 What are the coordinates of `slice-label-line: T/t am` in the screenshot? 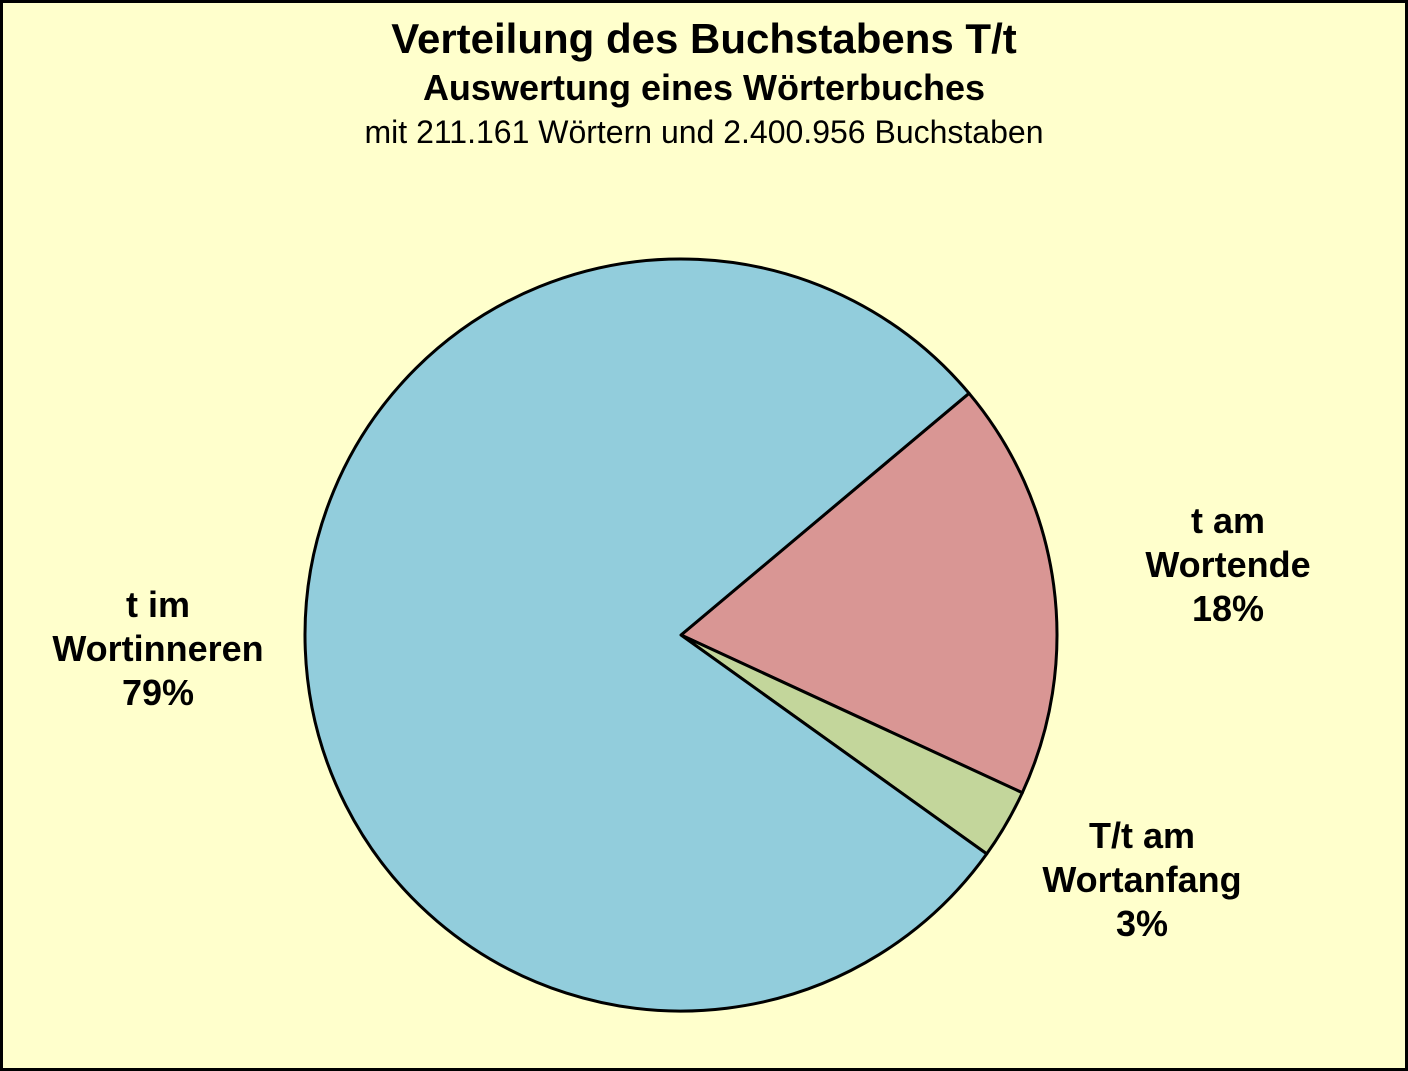 It's located at (1142, 835).